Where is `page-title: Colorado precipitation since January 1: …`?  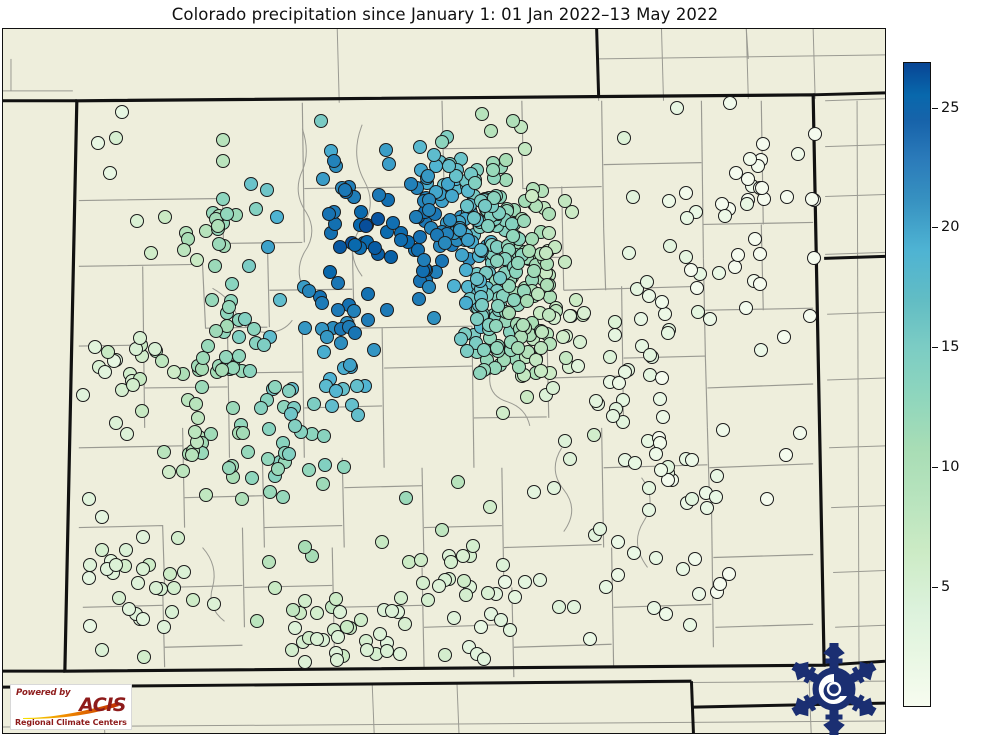 page-title: Colorado precipitation since January 1: … is located at coordinates (445, 14).